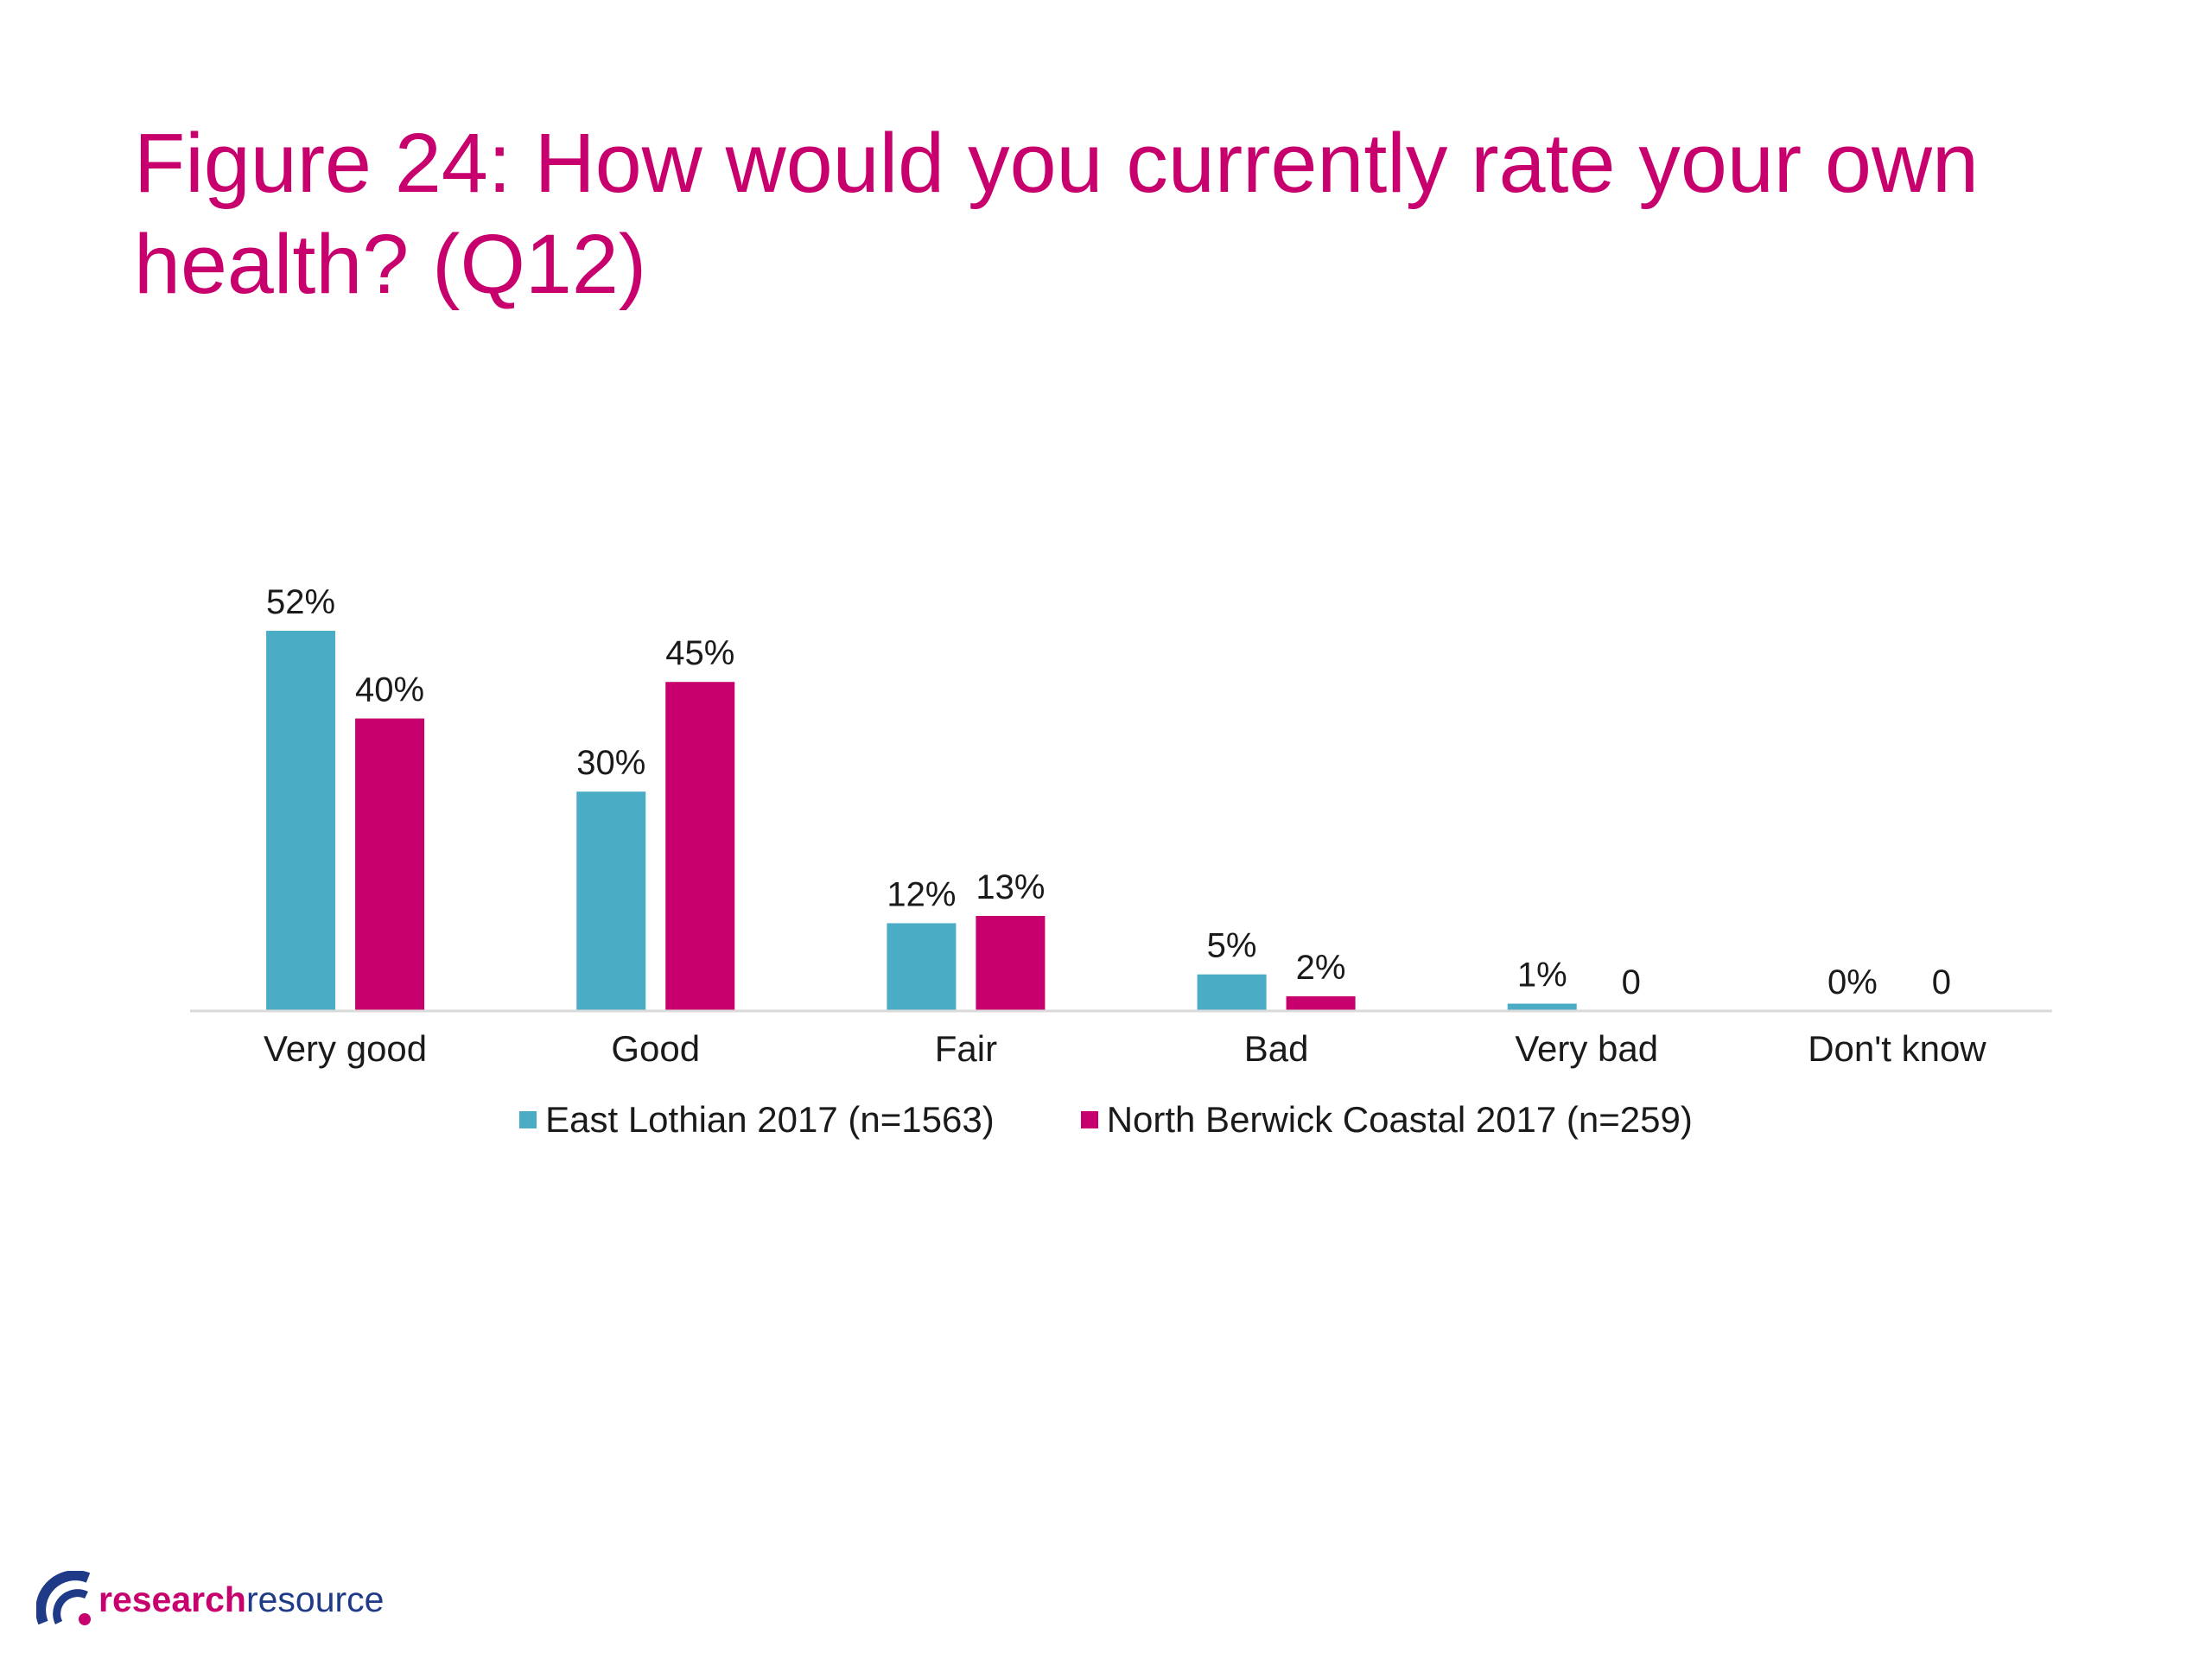  What do you see at coordinates (1399, 1119) in the screenshot?
I see `legend-label-north-berwick: North Berwick Coastal 2017 (n=259)` at bounding box center [1399, 1119].